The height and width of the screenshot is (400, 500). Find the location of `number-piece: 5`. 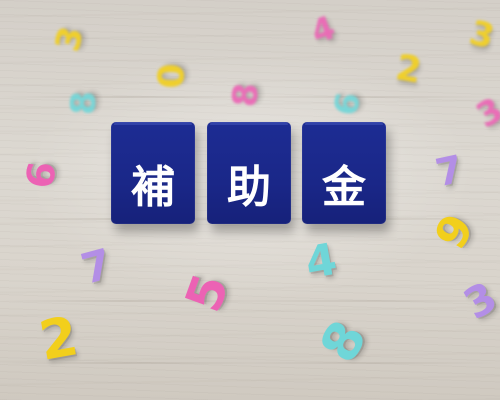

number-piece: 5 is located at coordinates (207, 293).